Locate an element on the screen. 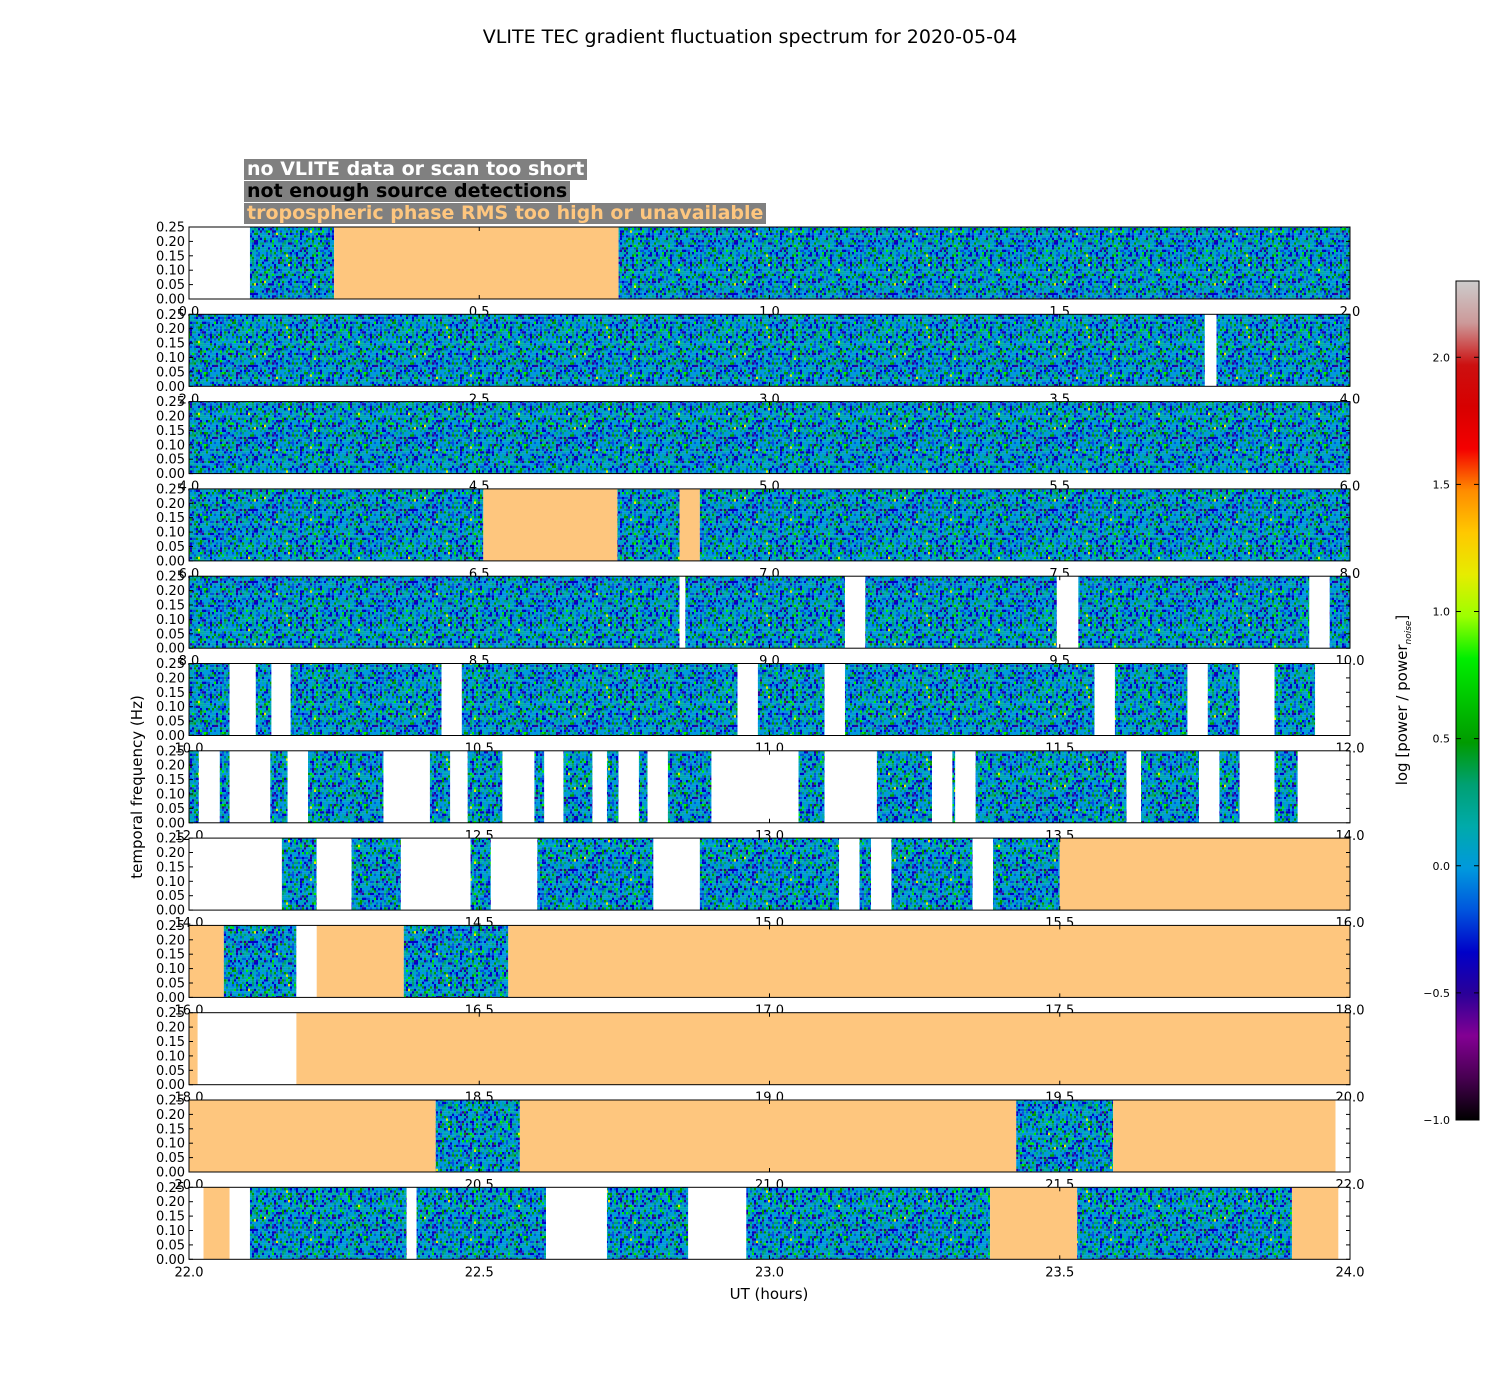 The width and height of the screenshot is (1500, 1400). colorbar-tick-label: 2.0 is located at coordinates (1442, 357).